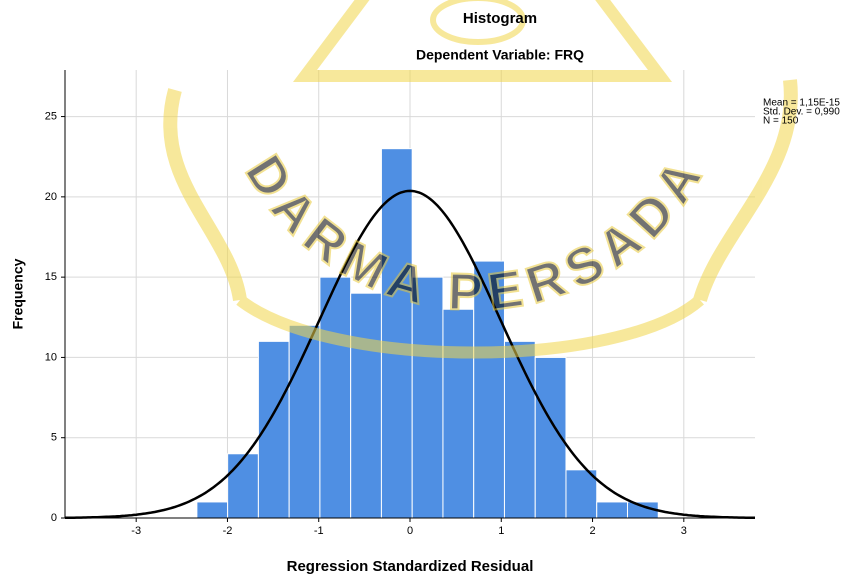 This screenshot has width=866, height=580. I want to click on stat-label: Mean = 1,15E-15, so click(801, 103).